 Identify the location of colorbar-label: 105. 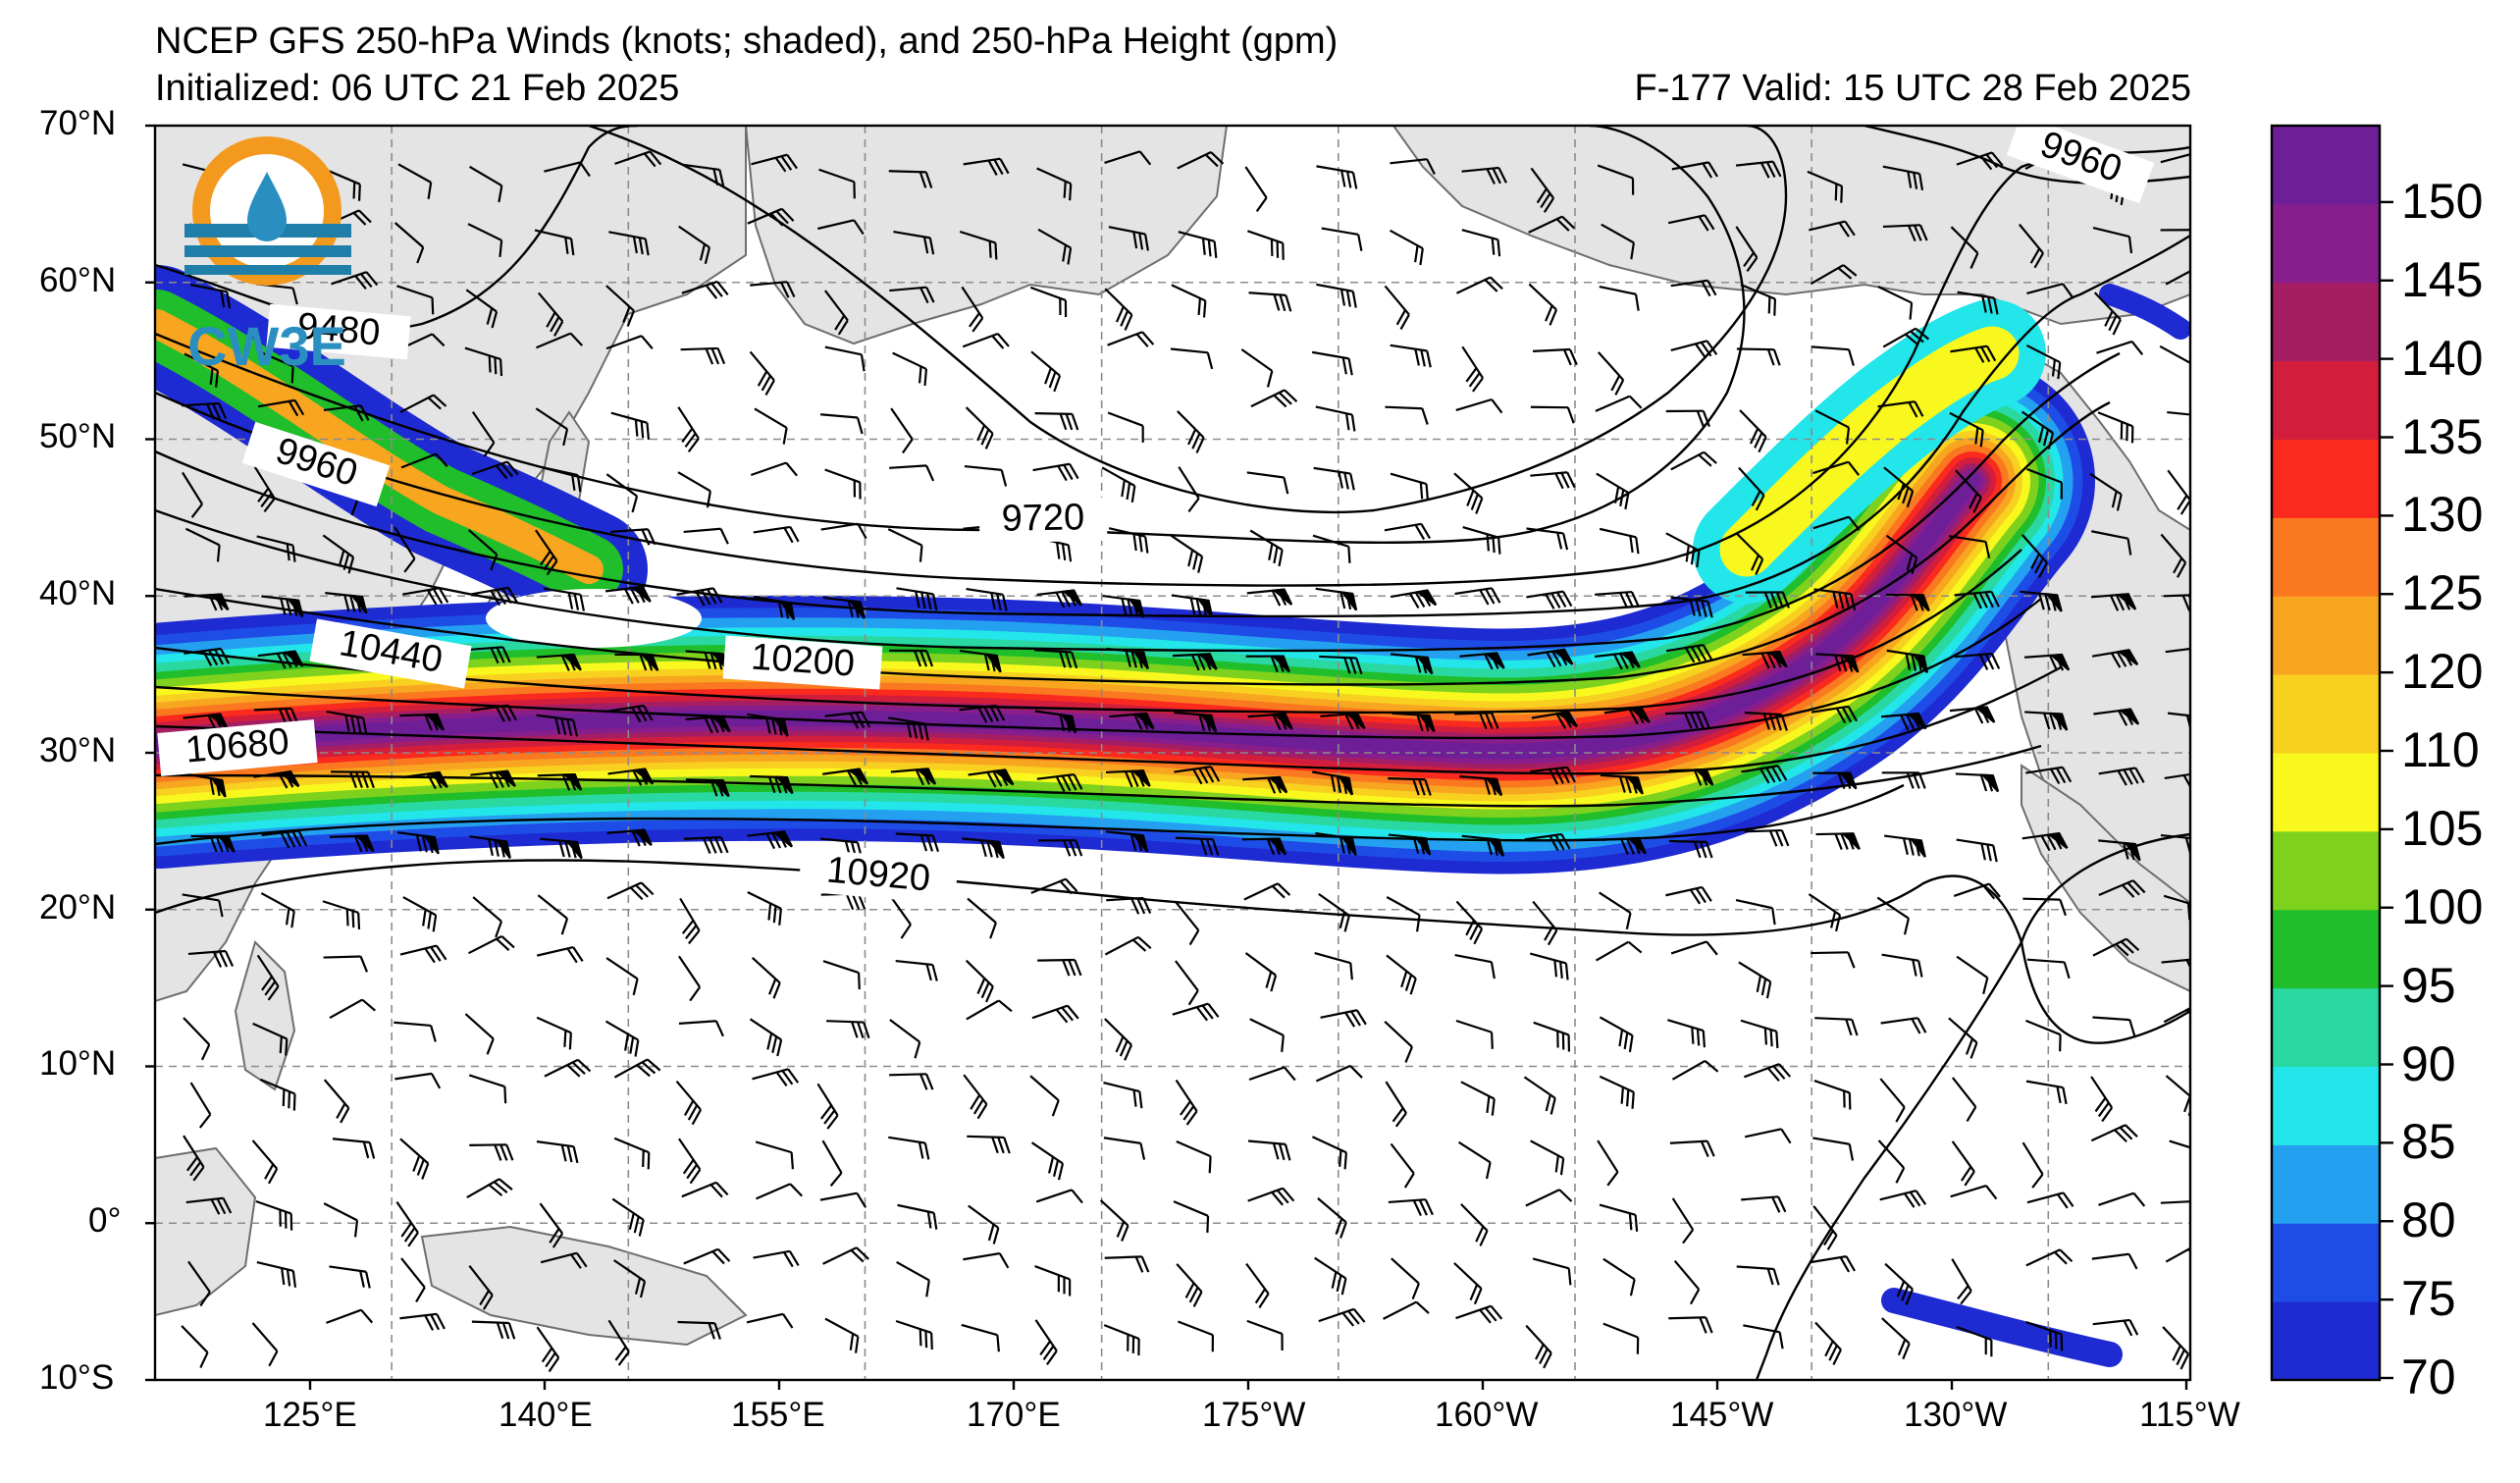
(2442, 828).